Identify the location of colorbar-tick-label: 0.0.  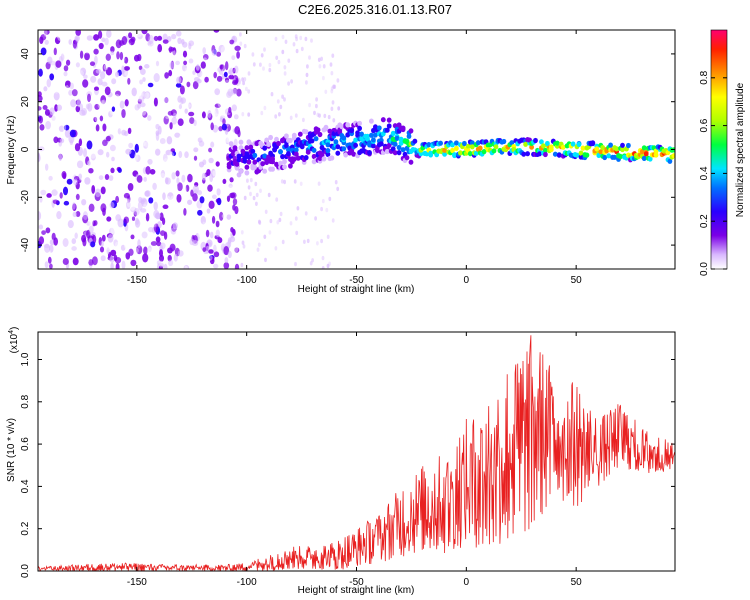
(704, 269).